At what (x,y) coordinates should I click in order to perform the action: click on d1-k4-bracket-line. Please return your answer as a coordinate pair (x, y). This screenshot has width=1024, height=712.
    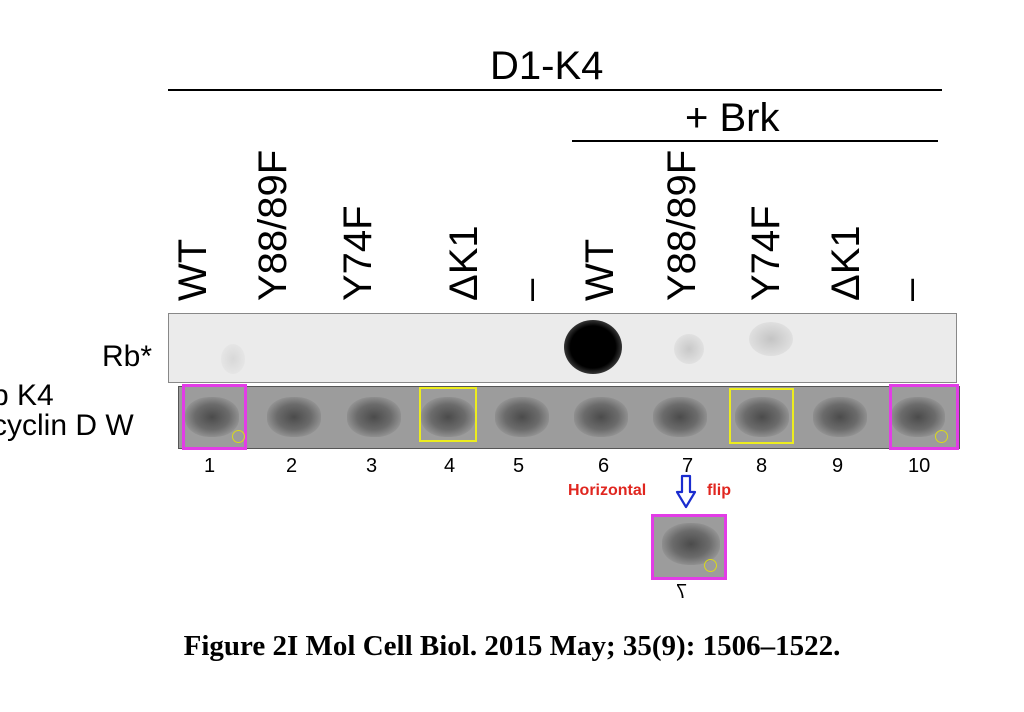
    Looking at the image, I should click on (555, 90).